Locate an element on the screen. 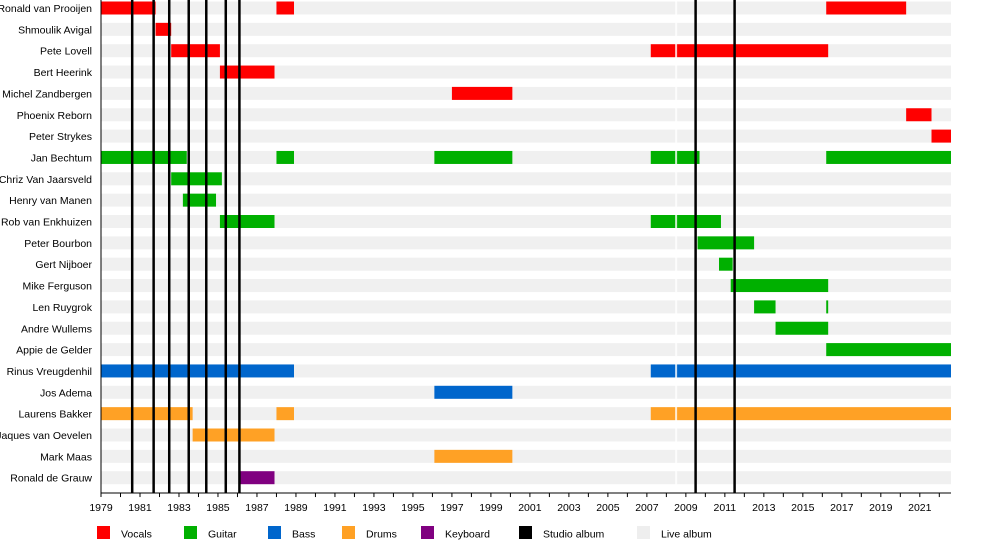 This screenshot has width=1000, height=544. member-label: Henry van Manen is located at coordinates (50, 201).